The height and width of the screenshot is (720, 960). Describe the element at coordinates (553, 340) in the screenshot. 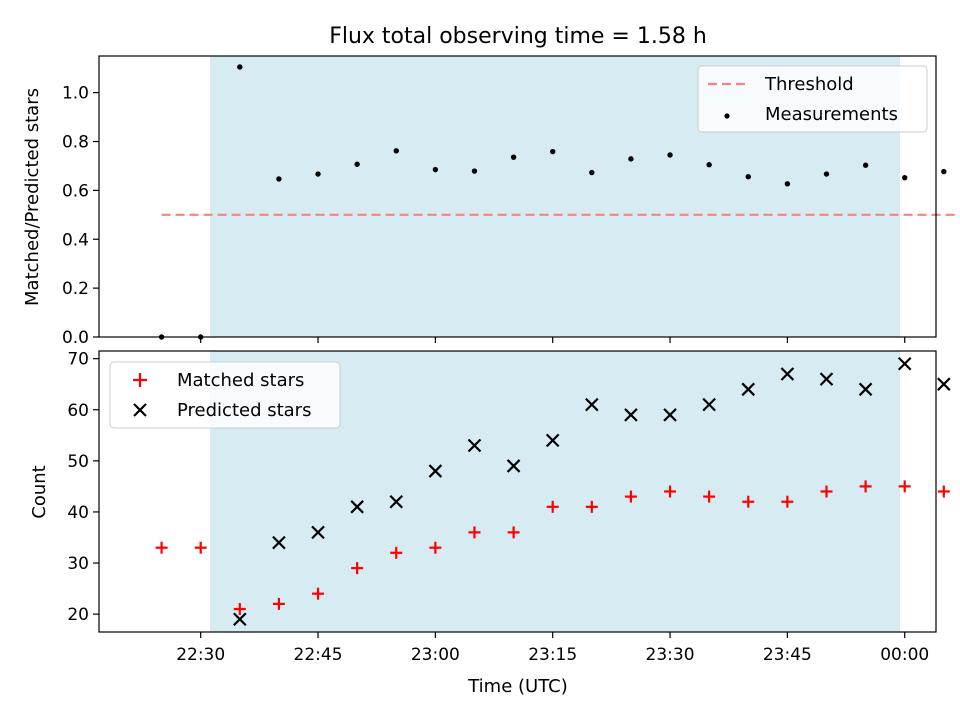

I see `top-x-ticks` at that location.